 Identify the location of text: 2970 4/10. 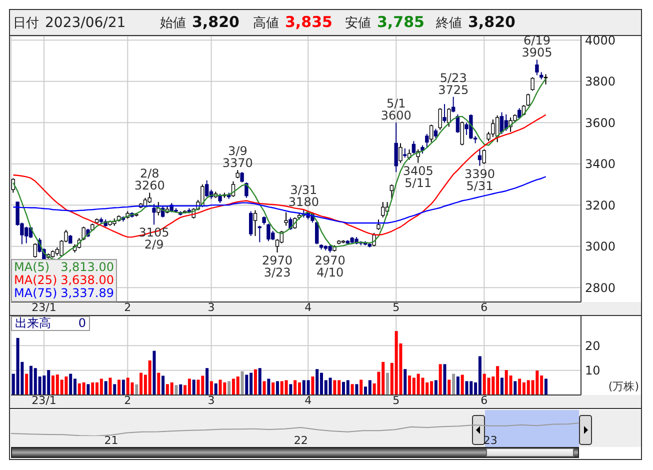
(330, 267).